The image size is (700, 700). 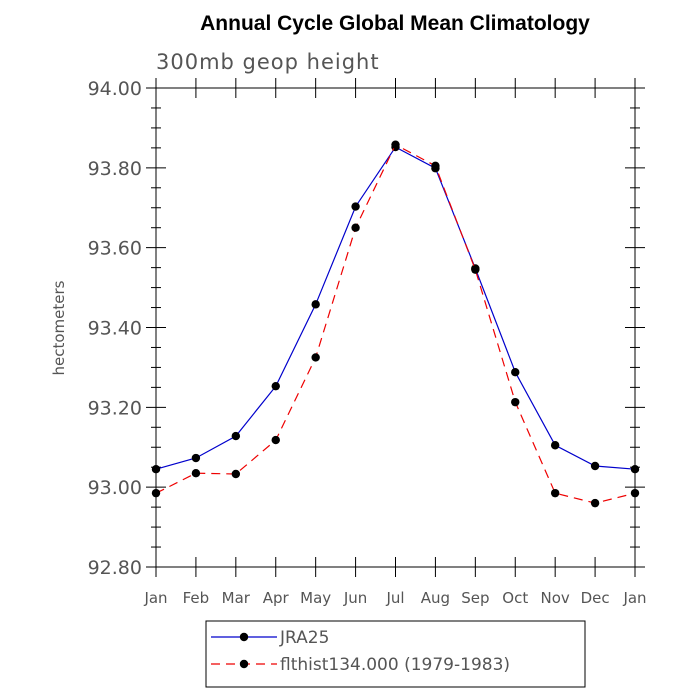 I want to click on y-tick-label: 93.20, so click(x=115, y=408).